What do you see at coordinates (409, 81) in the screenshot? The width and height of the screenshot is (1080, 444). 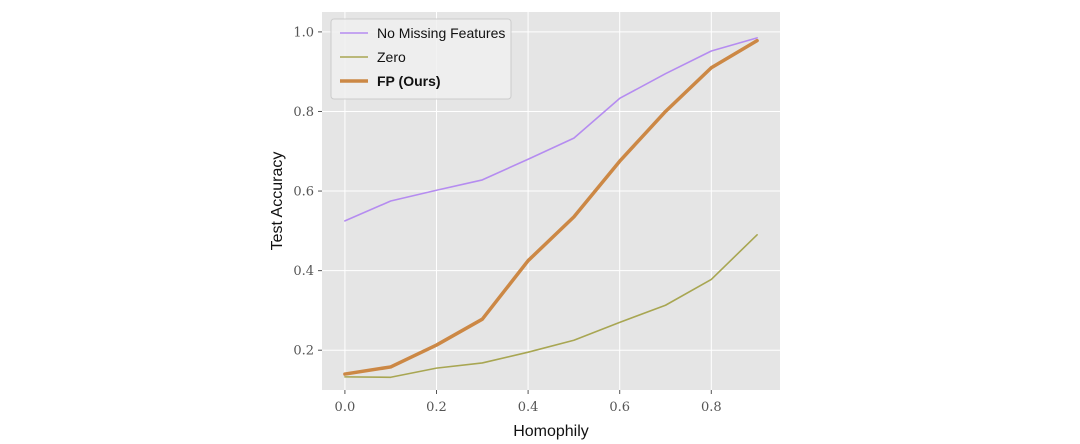 I see `legend-label-fp-ours: FP (Ours)` at bounding box center [409, 81].